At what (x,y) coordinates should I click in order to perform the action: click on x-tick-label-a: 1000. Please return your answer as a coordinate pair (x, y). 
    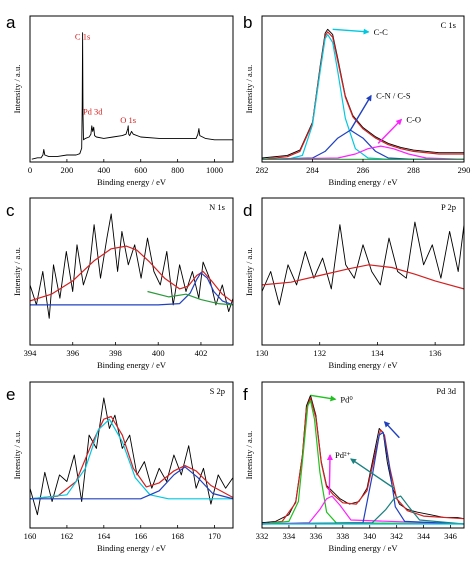
    Looking at the image, I should click on (214, 170).